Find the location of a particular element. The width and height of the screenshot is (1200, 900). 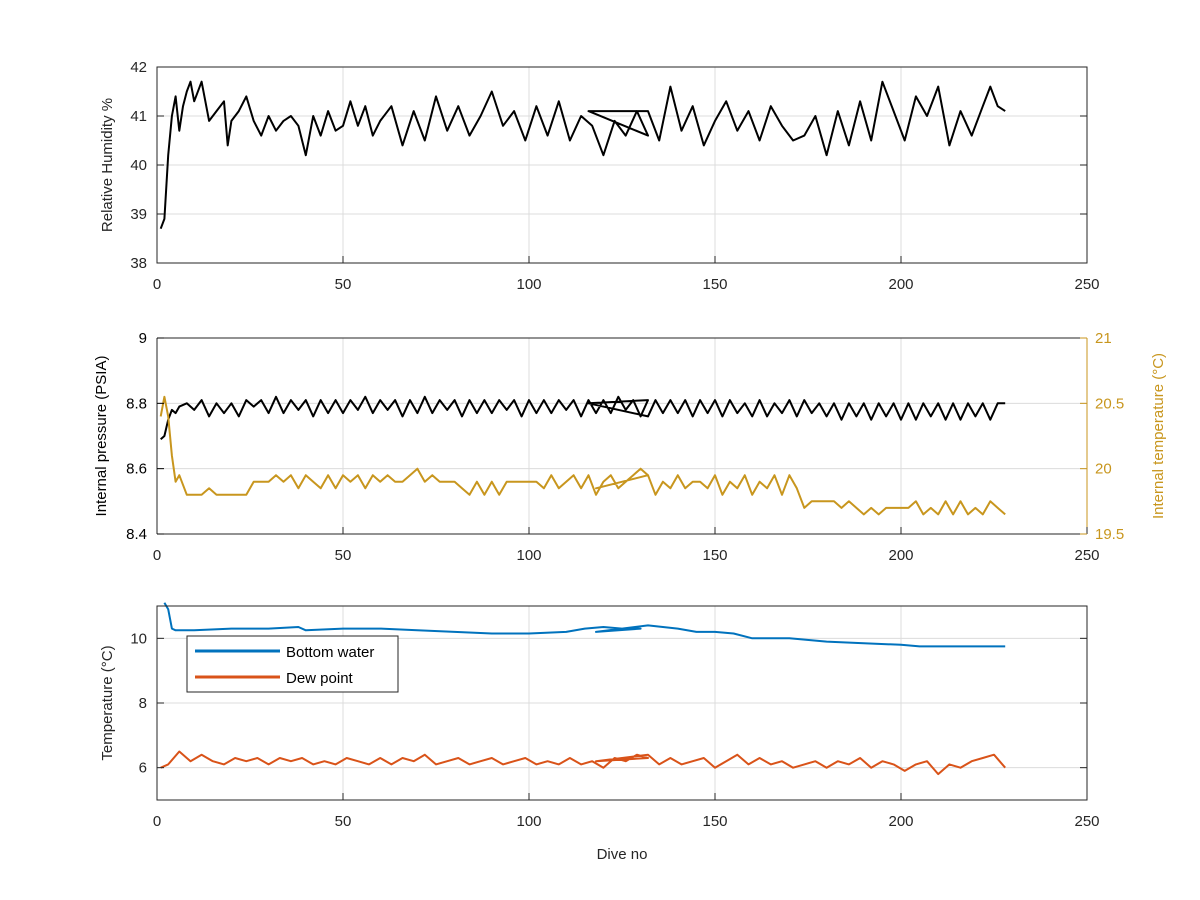

y-tick-label: 10 is located at coordinates (138, 638).